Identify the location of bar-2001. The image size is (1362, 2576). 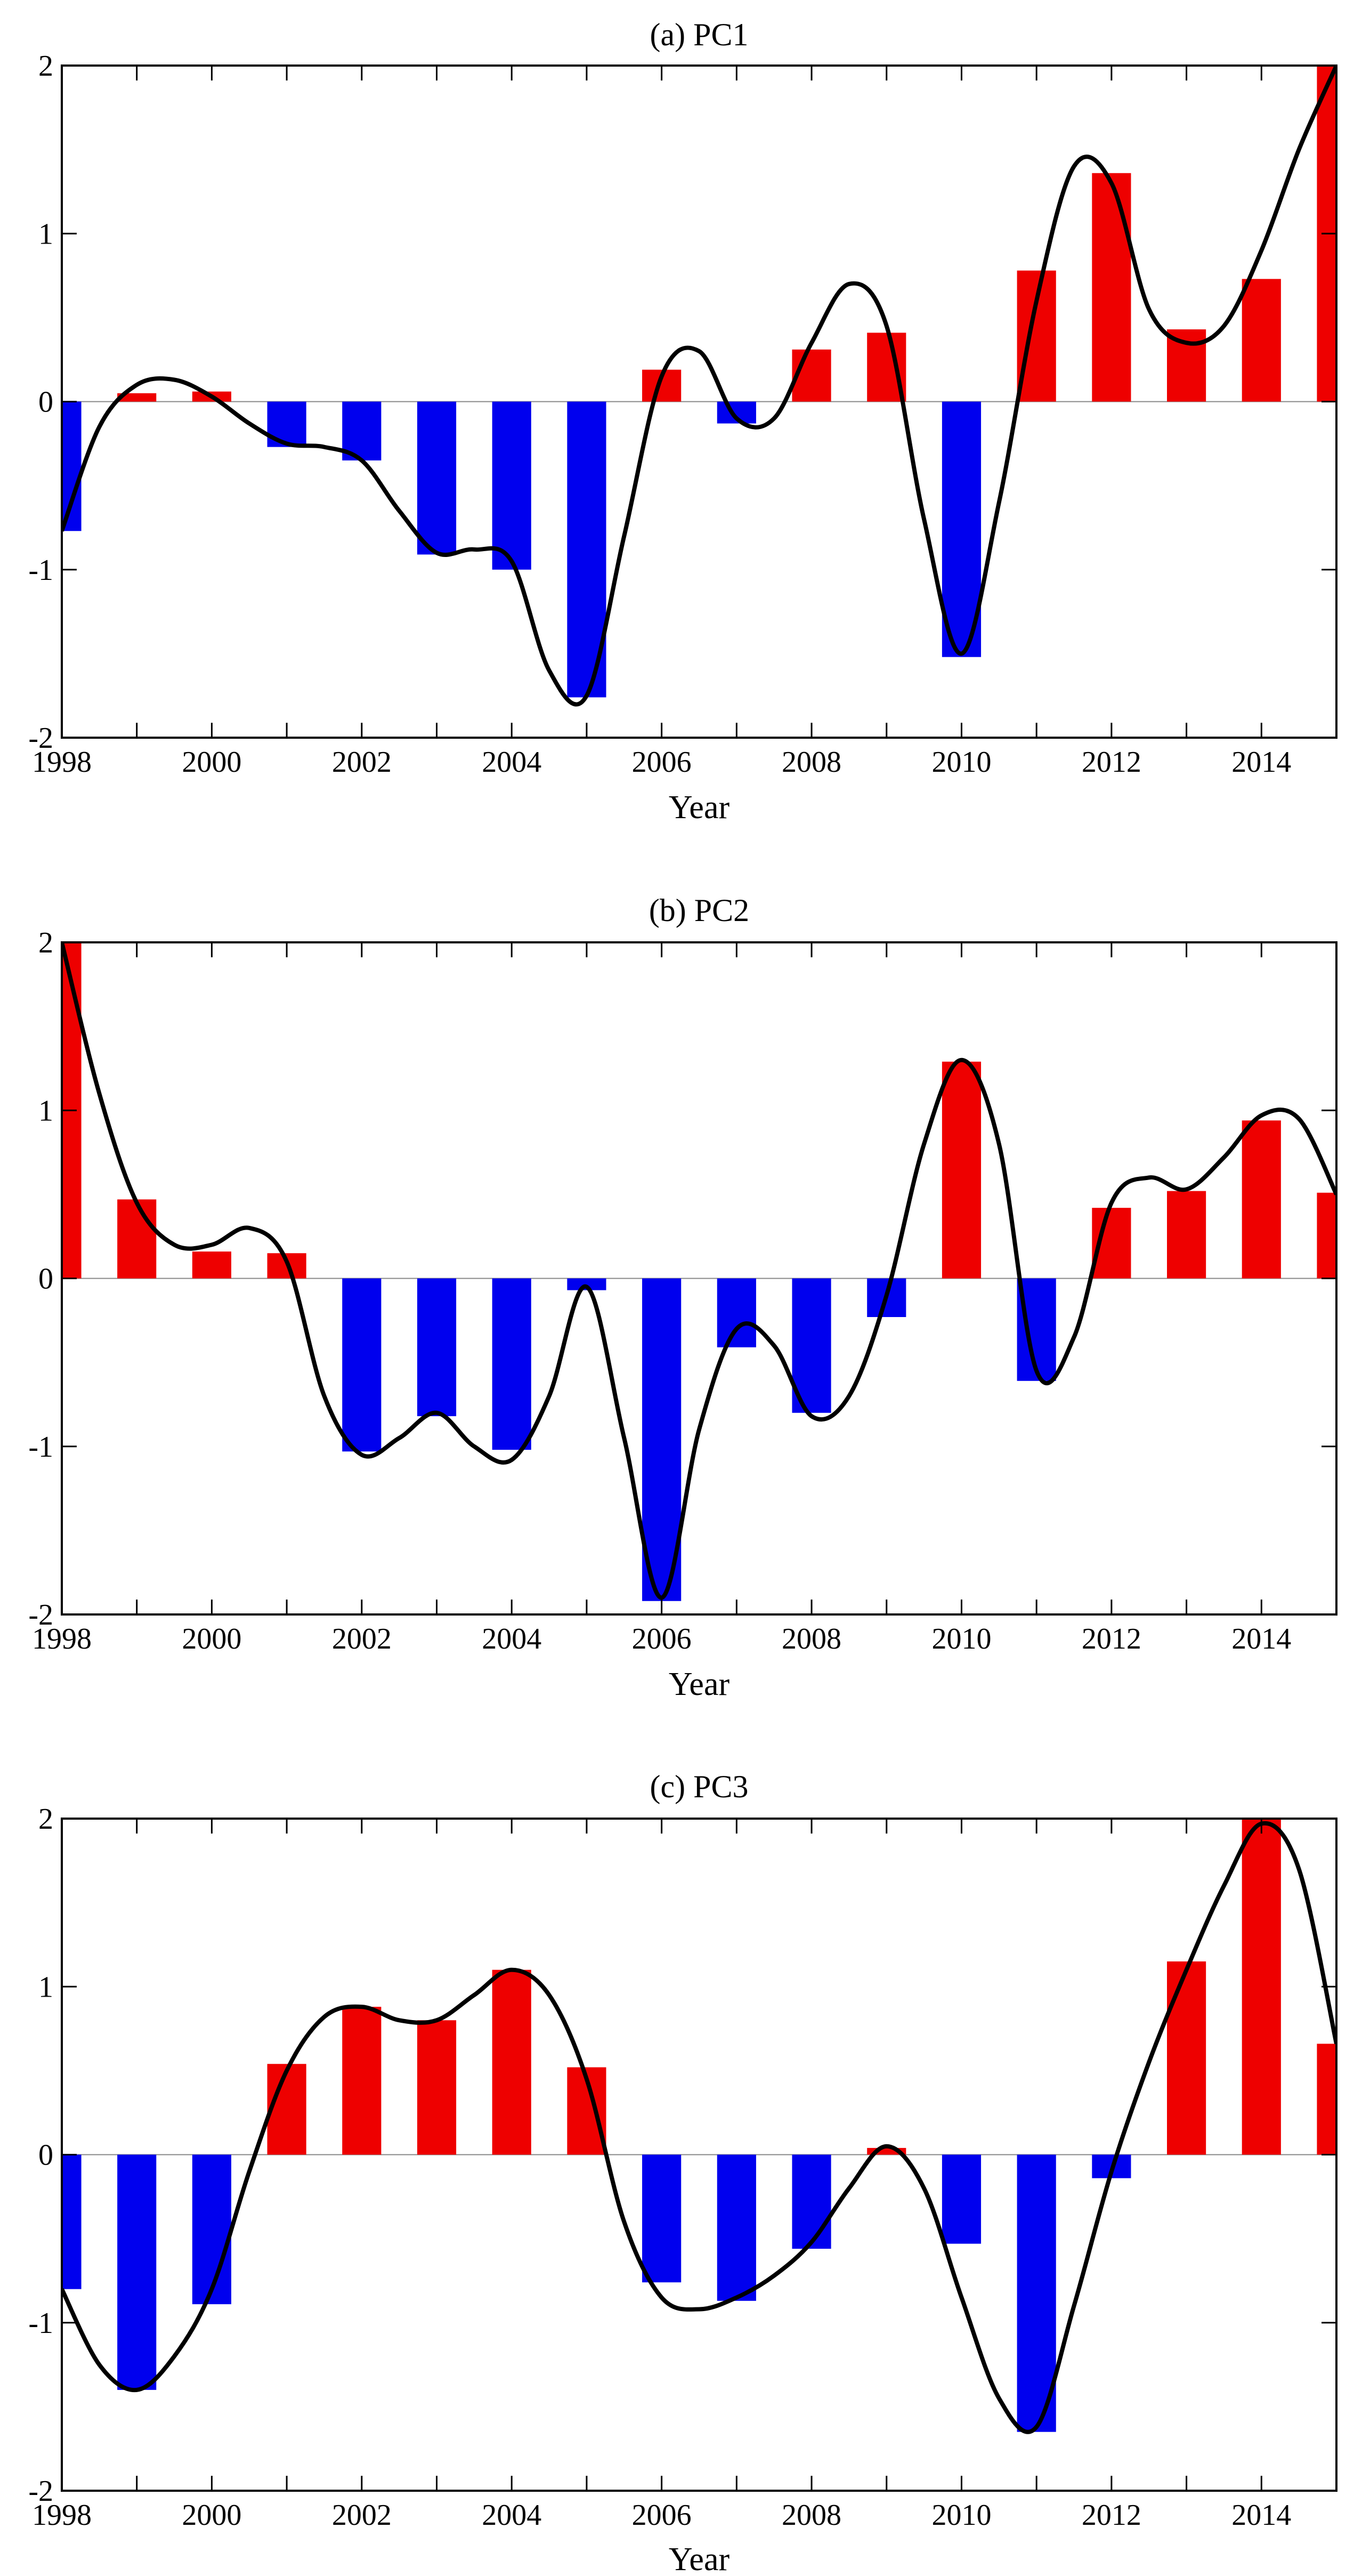
(286, 2109).